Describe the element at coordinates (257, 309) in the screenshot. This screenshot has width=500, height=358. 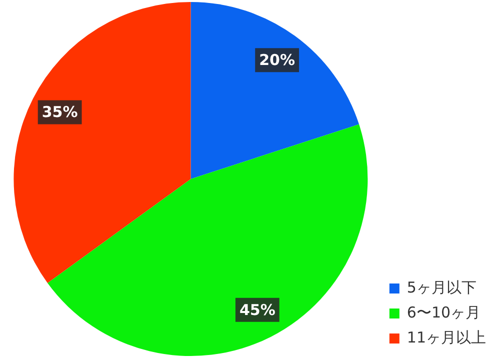
I see `data-label: 45%` at that location.